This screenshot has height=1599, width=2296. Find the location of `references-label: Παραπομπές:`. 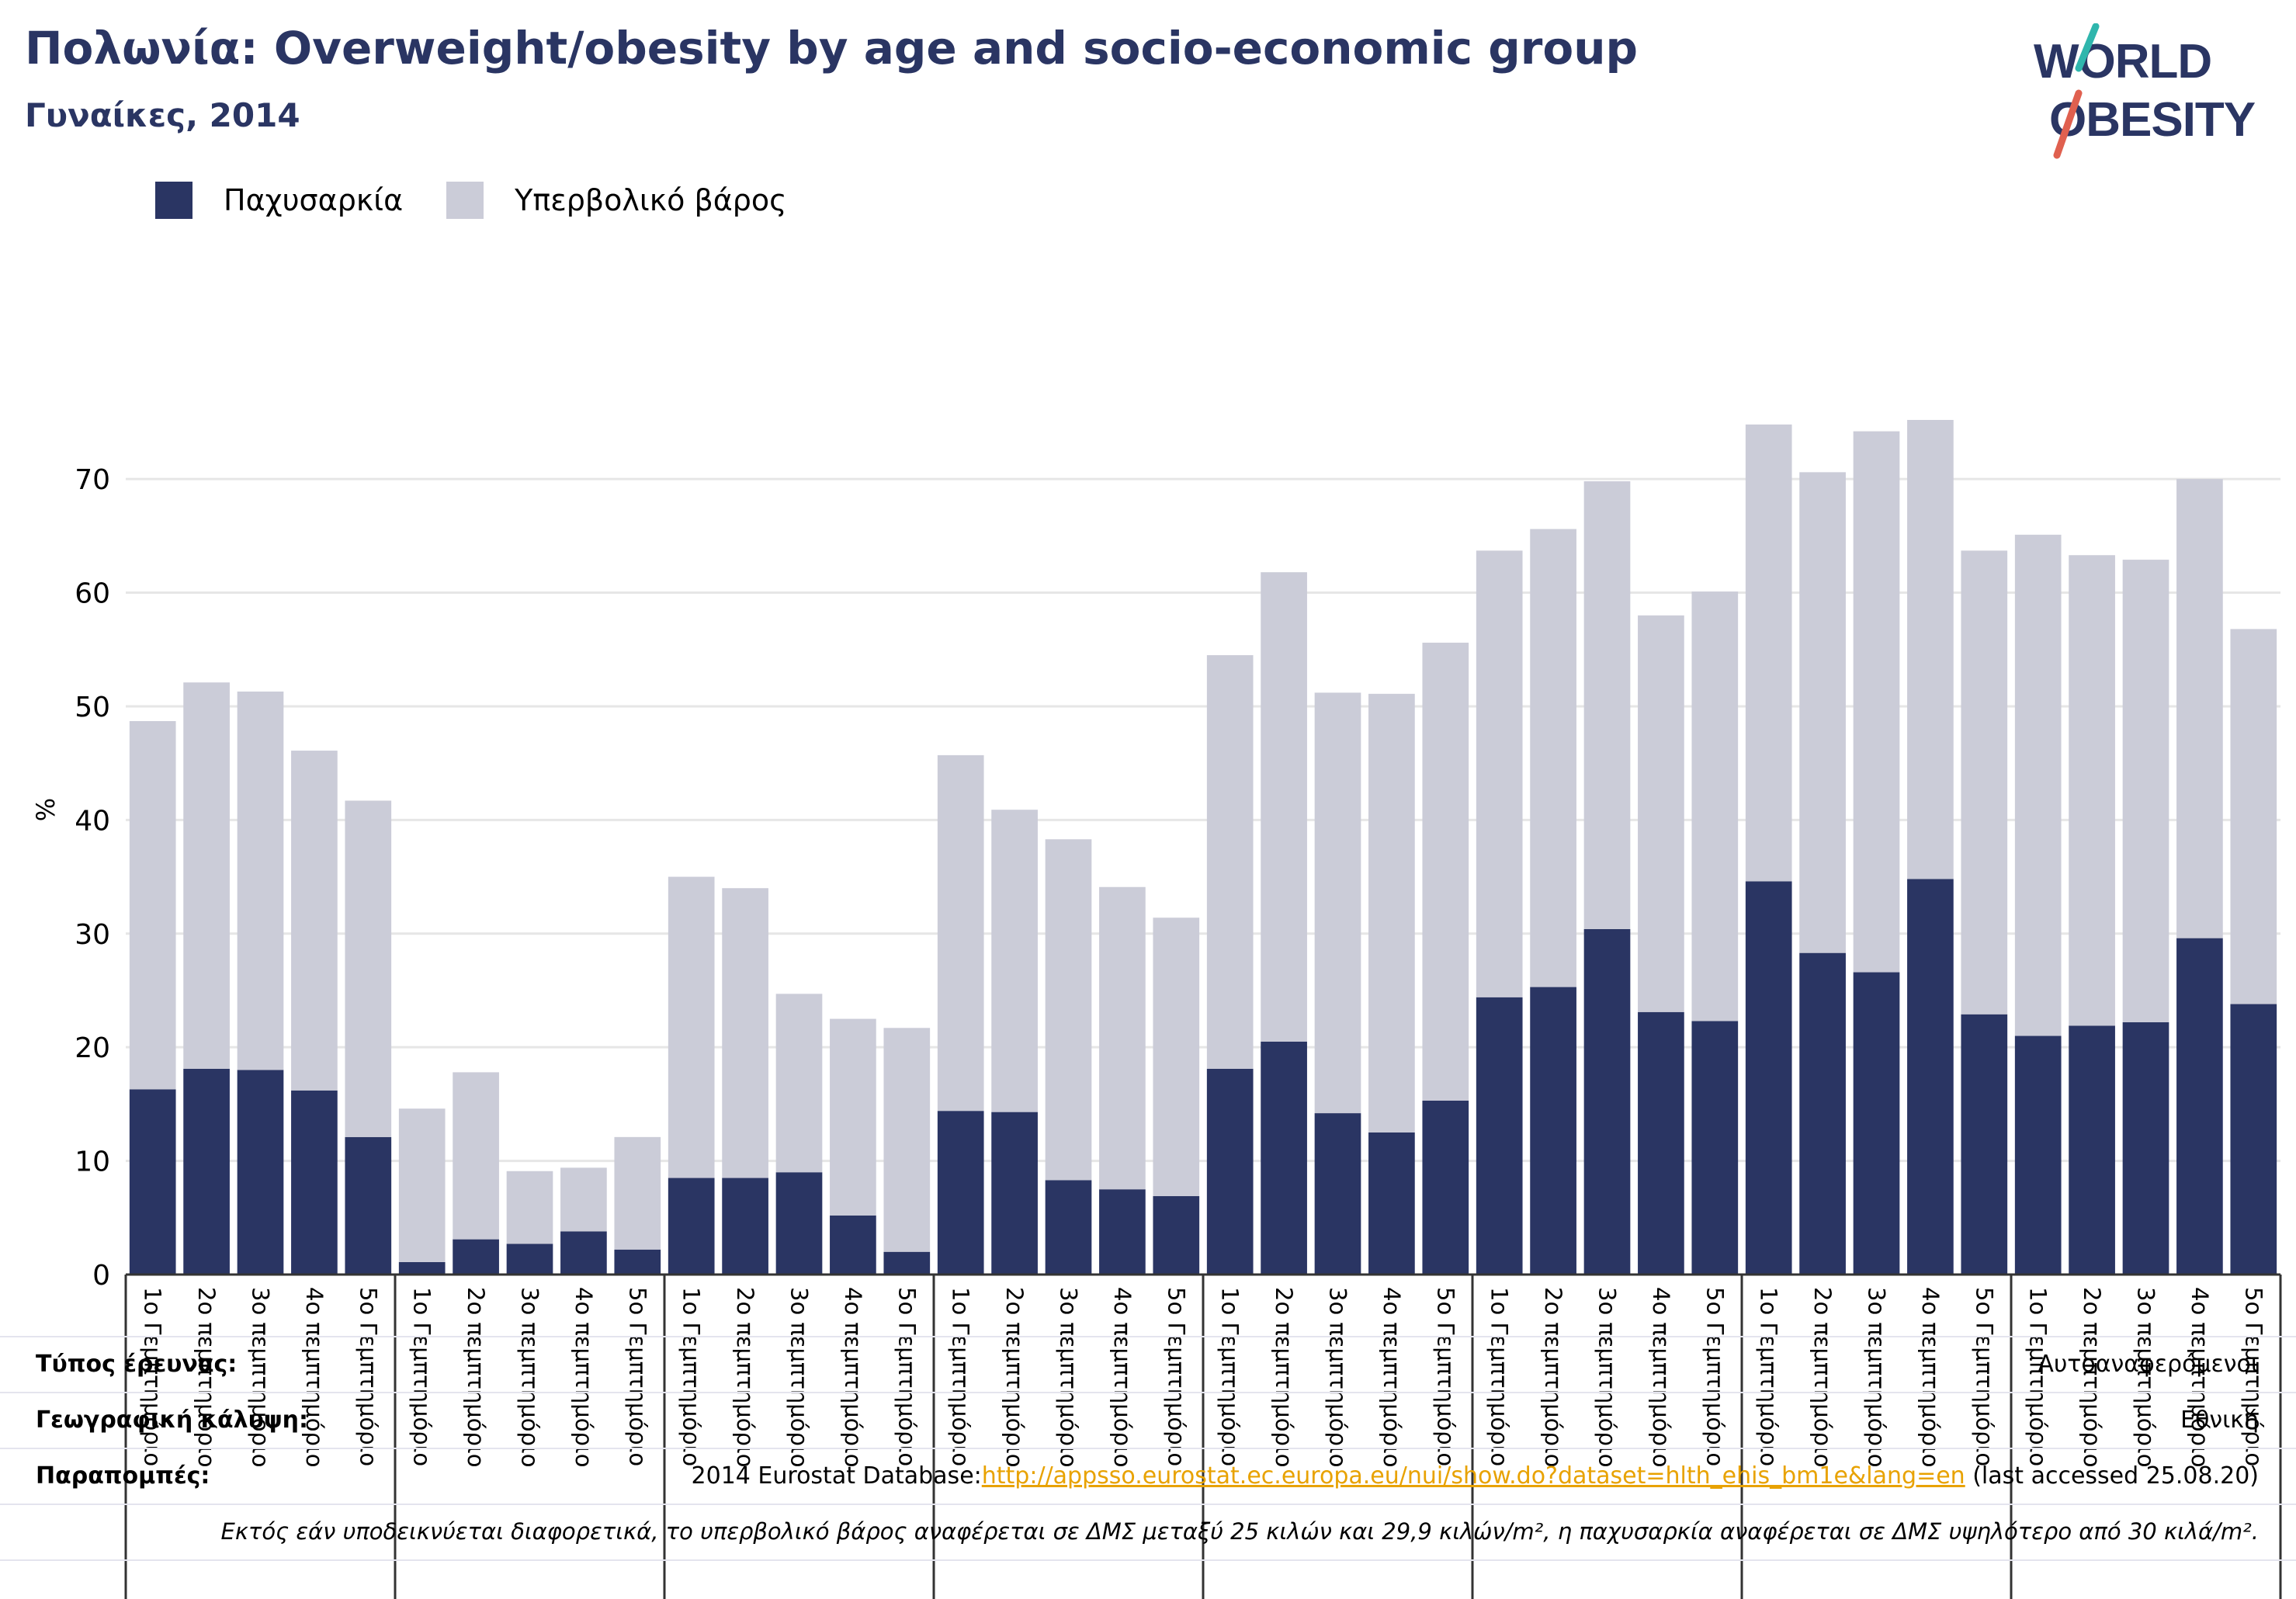

references-label: Παραπομπές: is located at coordinates (123, 1476).